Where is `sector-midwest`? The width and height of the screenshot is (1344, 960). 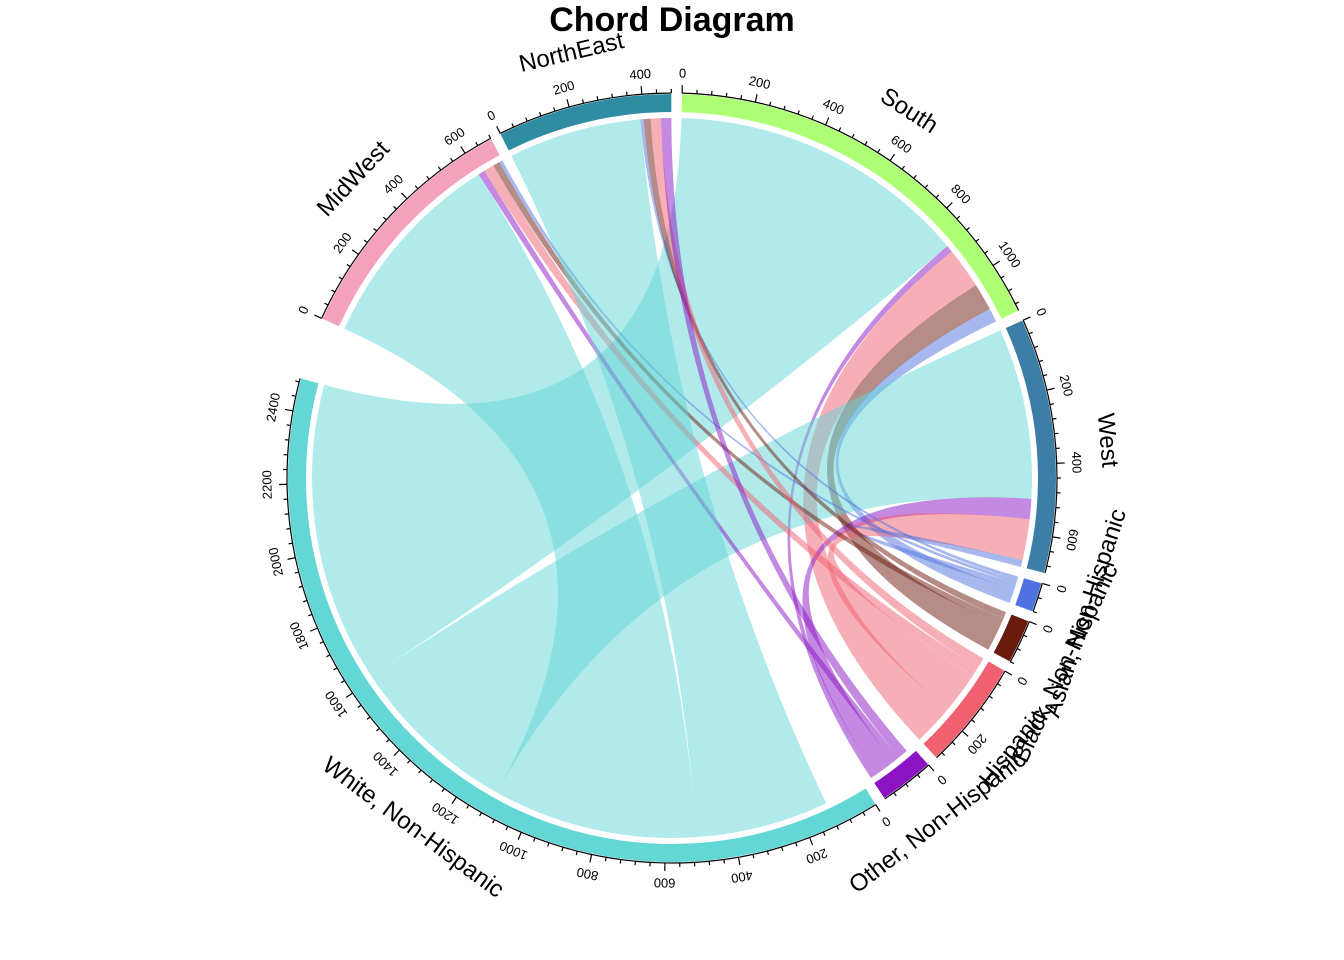 sector-midwest is located at coordinates (411, 233).